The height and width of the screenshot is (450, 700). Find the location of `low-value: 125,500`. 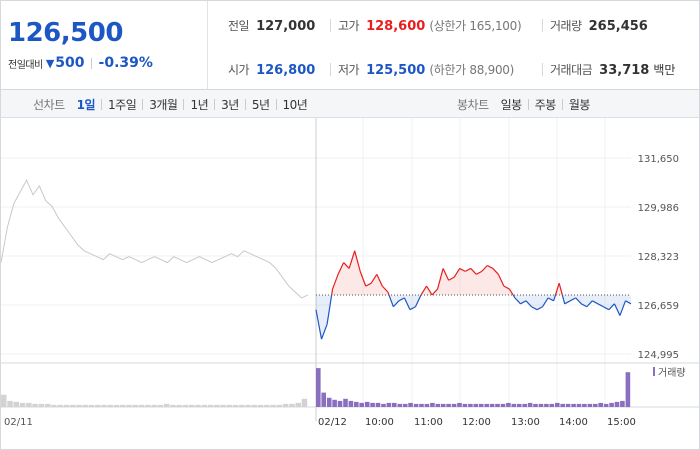

low-value: 125,500 is located at coordinates (396, 70).